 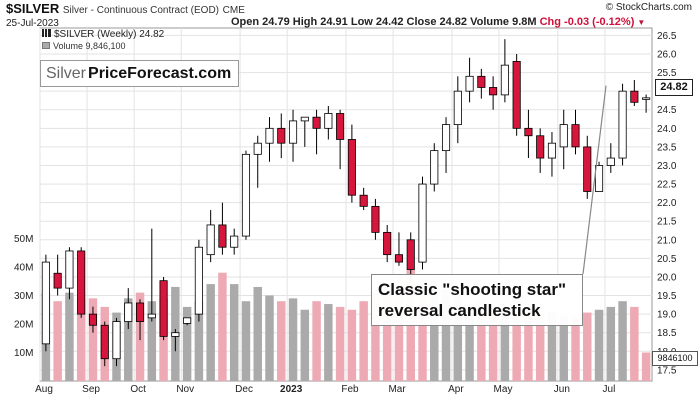 What do you see at coordinates (667, 73) in the screenshot?
I see `price-tick-label: 25.5` at bounding box center [667, 73].